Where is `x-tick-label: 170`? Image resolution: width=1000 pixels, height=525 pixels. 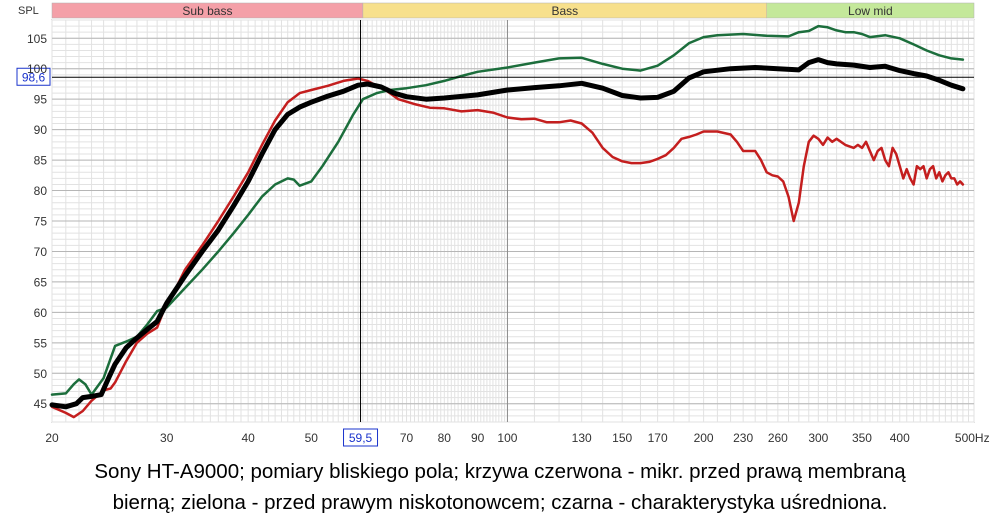
x-tick-label: 170 is located at coordinates (658, 438).